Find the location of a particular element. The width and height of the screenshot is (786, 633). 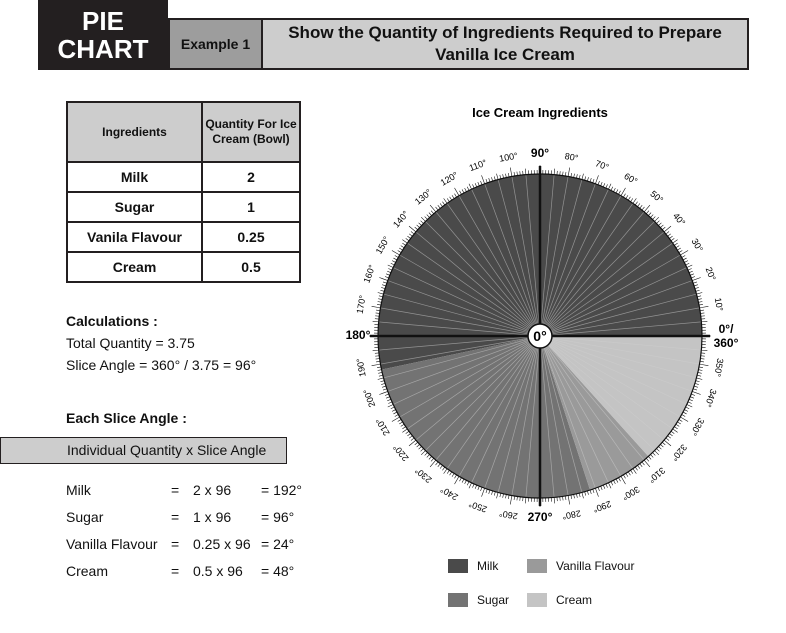

legend-swatch is located at coordinates (537, 600).